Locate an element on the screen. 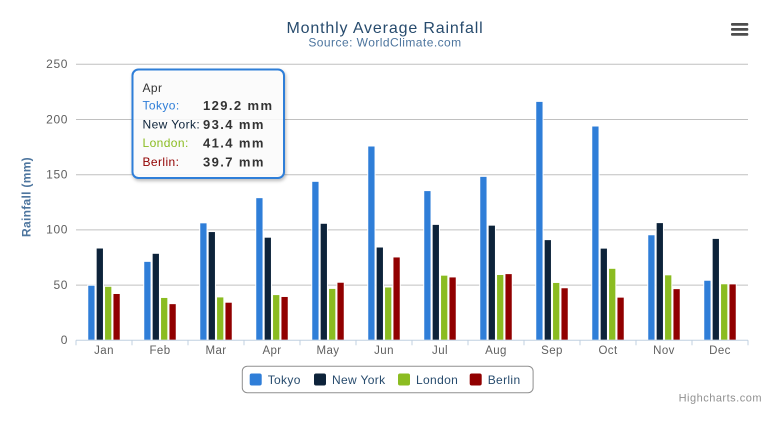 The height and width of the screenshot is (421, 769). svg-text: Monthly Average Rainfall is located at coordinates (384, 28).